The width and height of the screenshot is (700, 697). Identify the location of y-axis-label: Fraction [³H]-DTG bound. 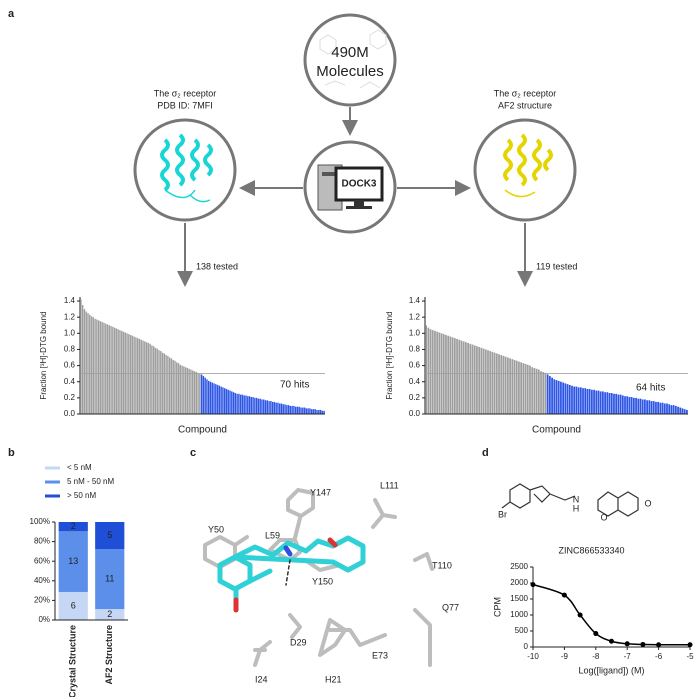
(389, 355).